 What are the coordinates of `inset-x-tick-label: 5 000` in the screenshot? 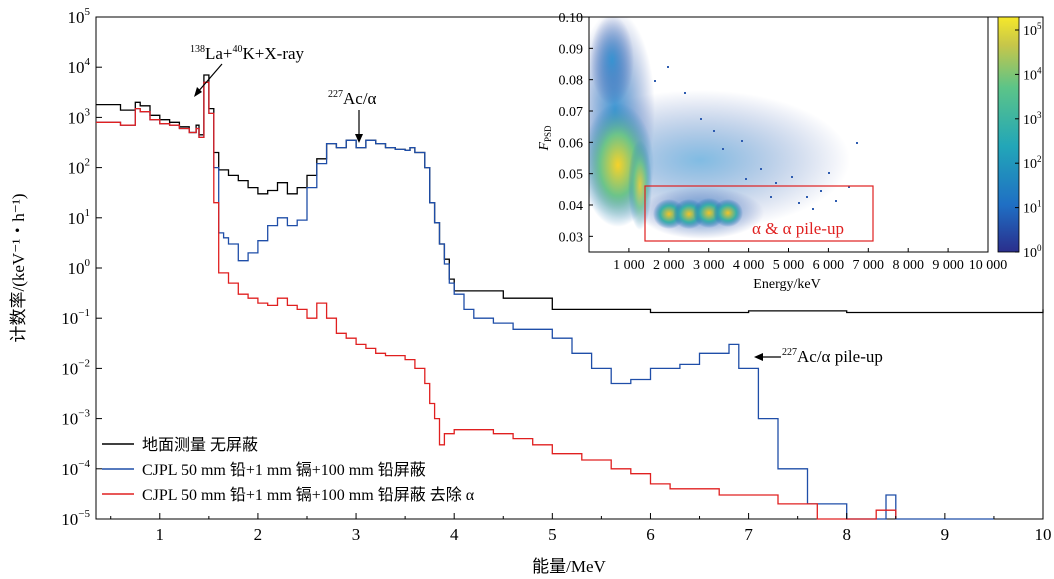 It's located at (789, 265).